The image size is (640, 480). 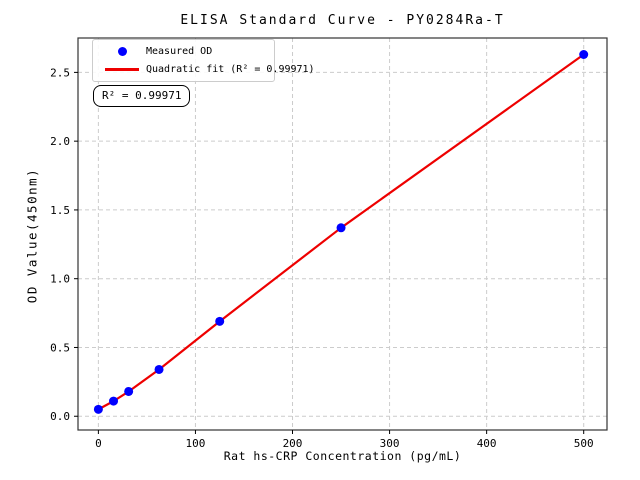 What do you see at coordinates (179, 52) in the screenshot?
I see `legend-label-measured-od: Measured OD` at bounding box center [179, 52].